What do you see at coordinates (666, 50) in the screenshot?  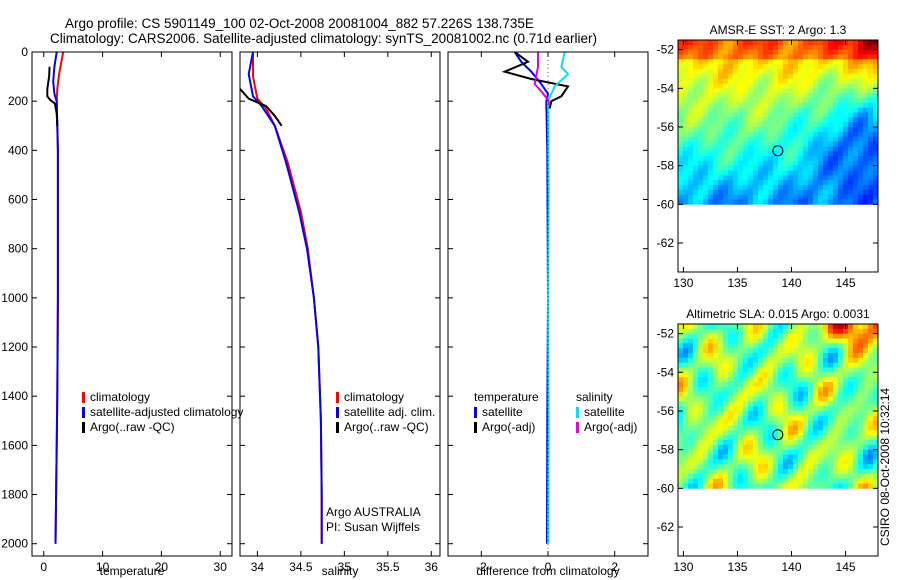 I see `y-tick-label: -52` at bounding box center [666, 50].